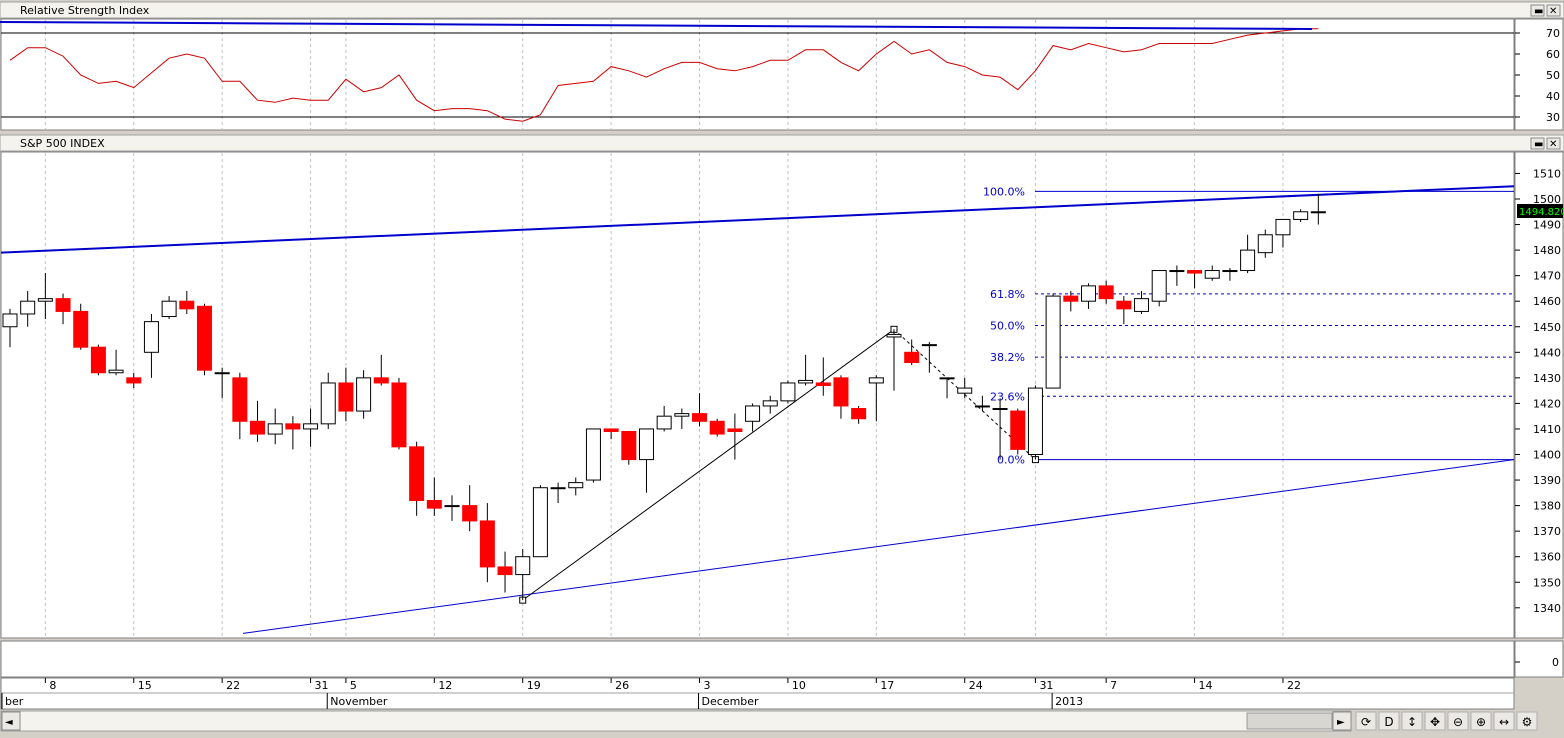 This screenshot has height=738, width=1564. I want to click on rsi-minimize-button, so click(1537, 10).